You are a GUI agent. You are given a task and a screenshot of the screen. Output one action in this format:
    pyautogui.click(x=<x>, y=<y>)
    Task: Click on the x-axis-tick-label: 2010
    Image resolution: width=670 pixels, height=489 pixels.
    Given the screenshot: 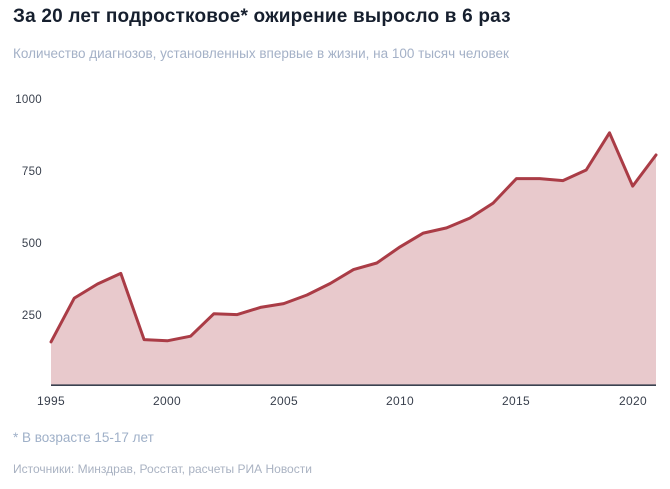 What is the action you would take?
    pyautogui.click(x=400, y=401)
    